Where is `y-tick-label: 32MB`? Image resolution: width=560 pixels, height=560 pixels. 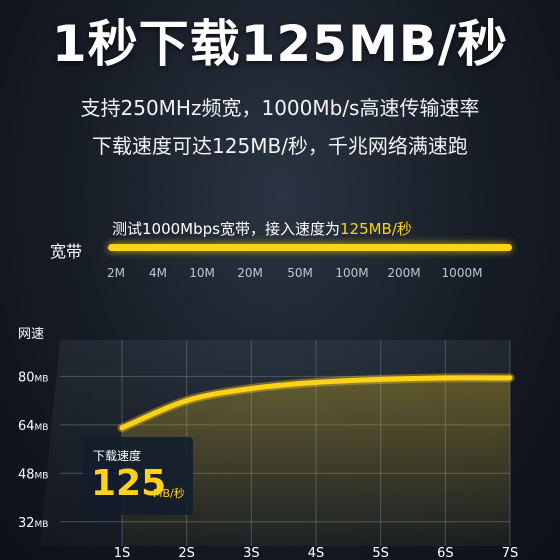
y-tick-label: 32MB is located at coordinates (33, 523).